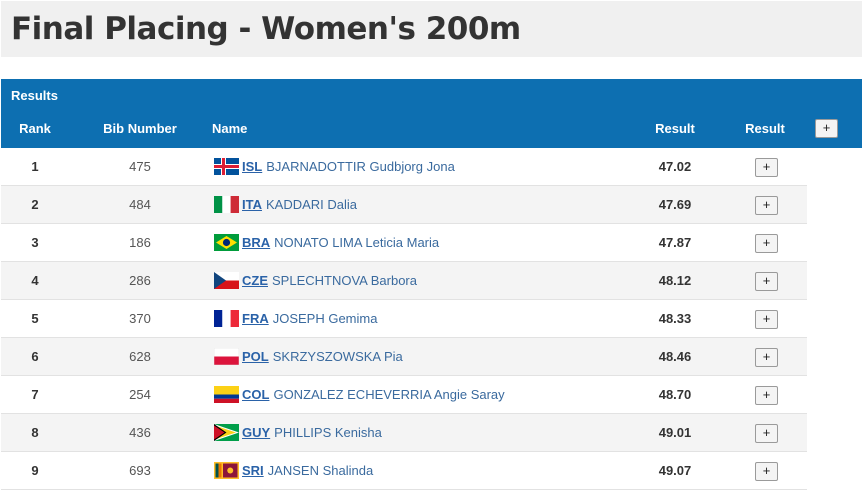 The height and width of the screenshot is (497, 864). What do you see at coordinates (256, 432) in the screenshot?
I see `country-link: GUY` at bounding box center [256, 432].